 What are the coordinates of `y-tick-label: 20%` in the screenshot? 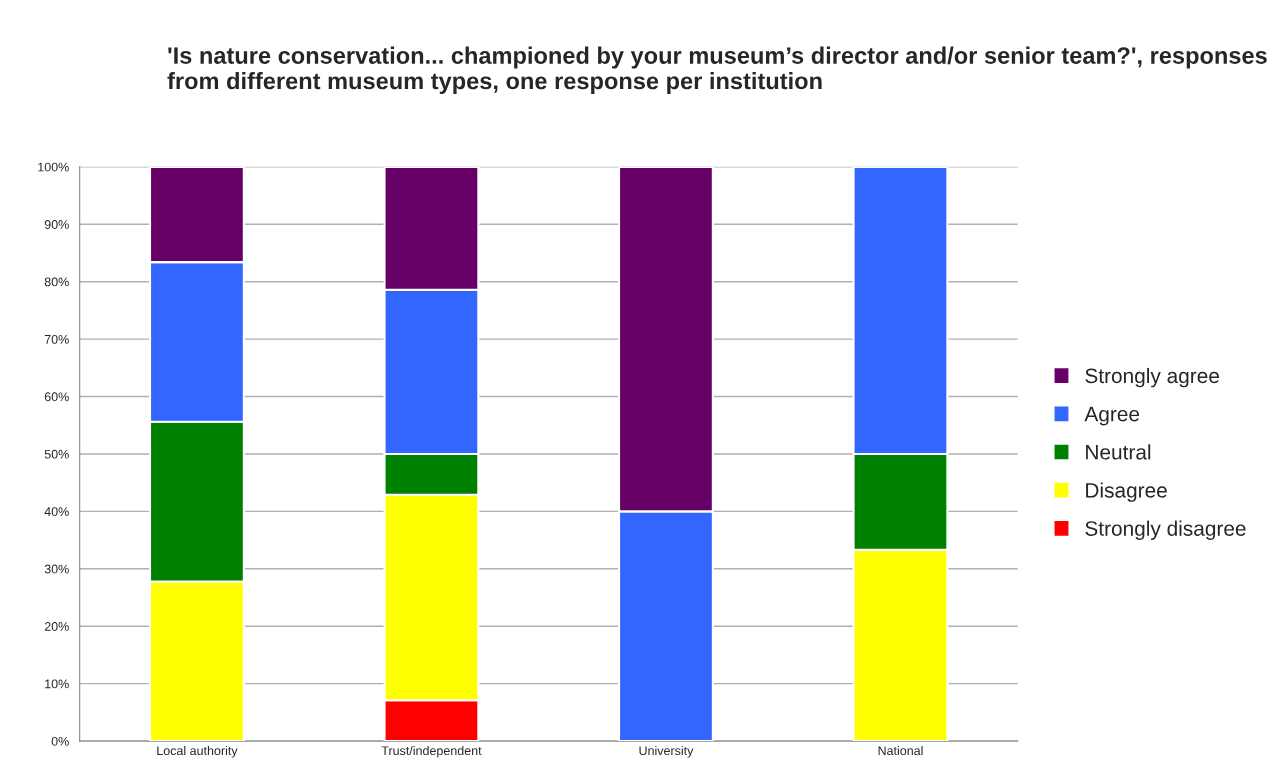 It's located at (56, 626).